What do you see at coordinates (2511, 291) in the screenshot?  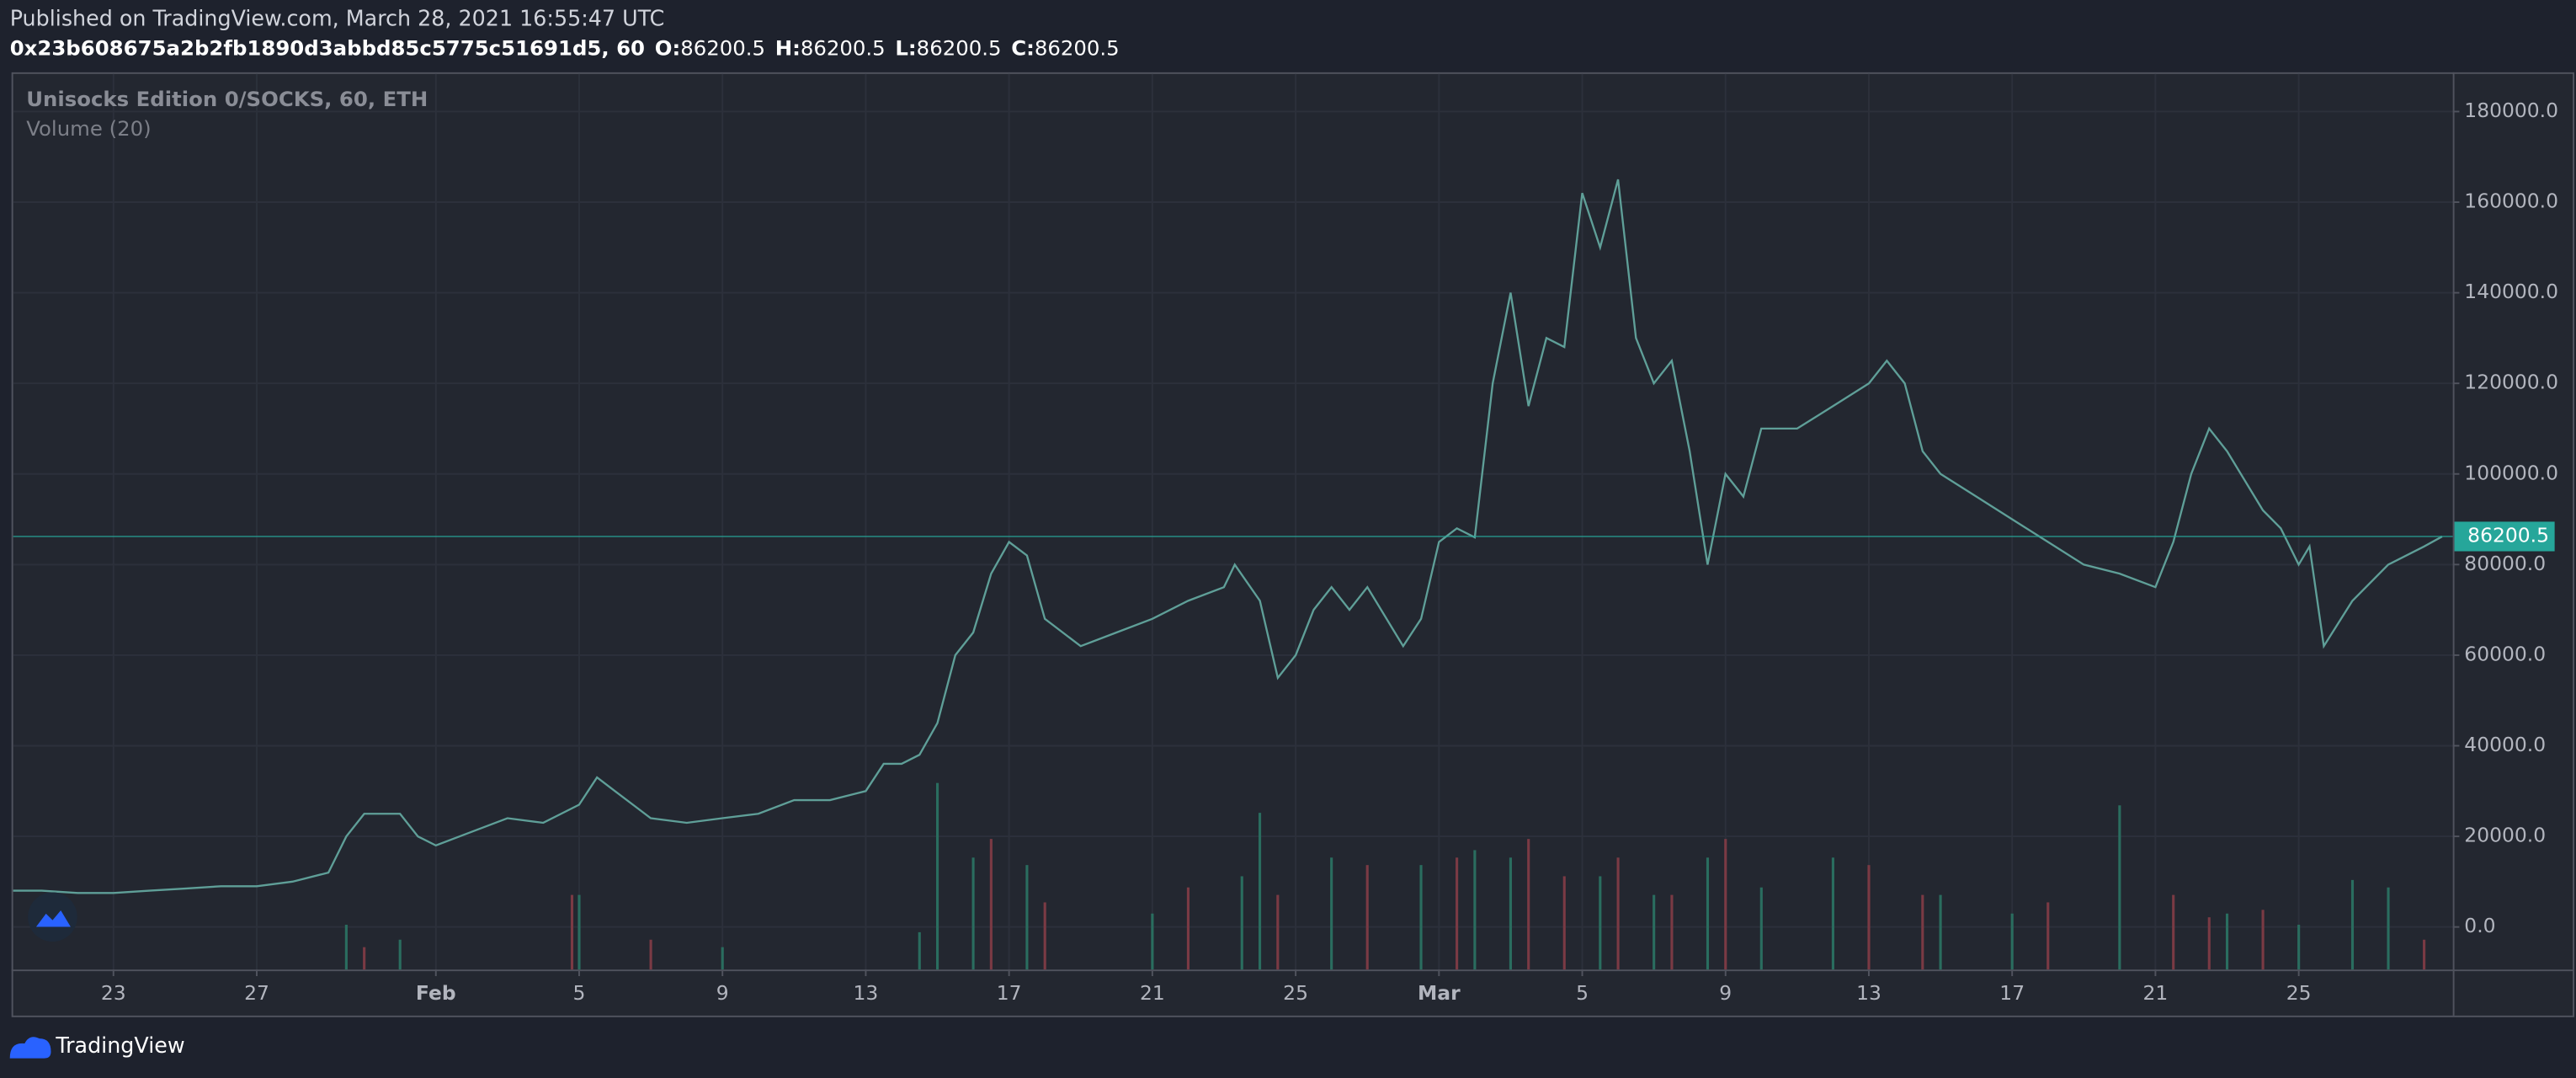 I see `y-tick-label: 140000.0` at bounding box center [2511, 291].